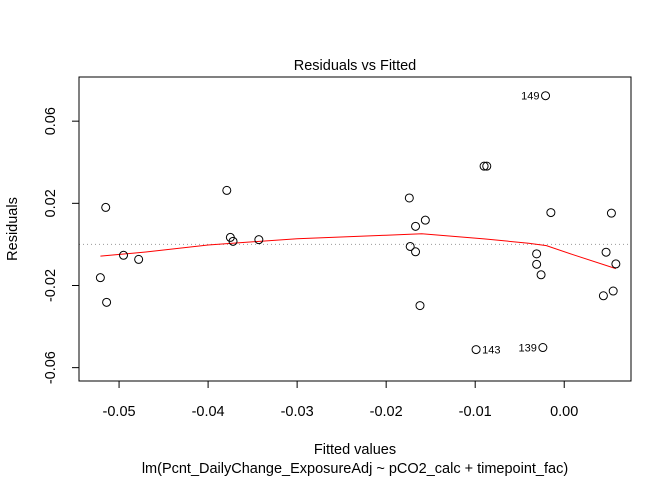 This screenshot has width=672, height=480. What do you see at coordinates (51, 121) in the screenshot?
I see `y-tick-label: 0.06` at bounding box center [51, 121].